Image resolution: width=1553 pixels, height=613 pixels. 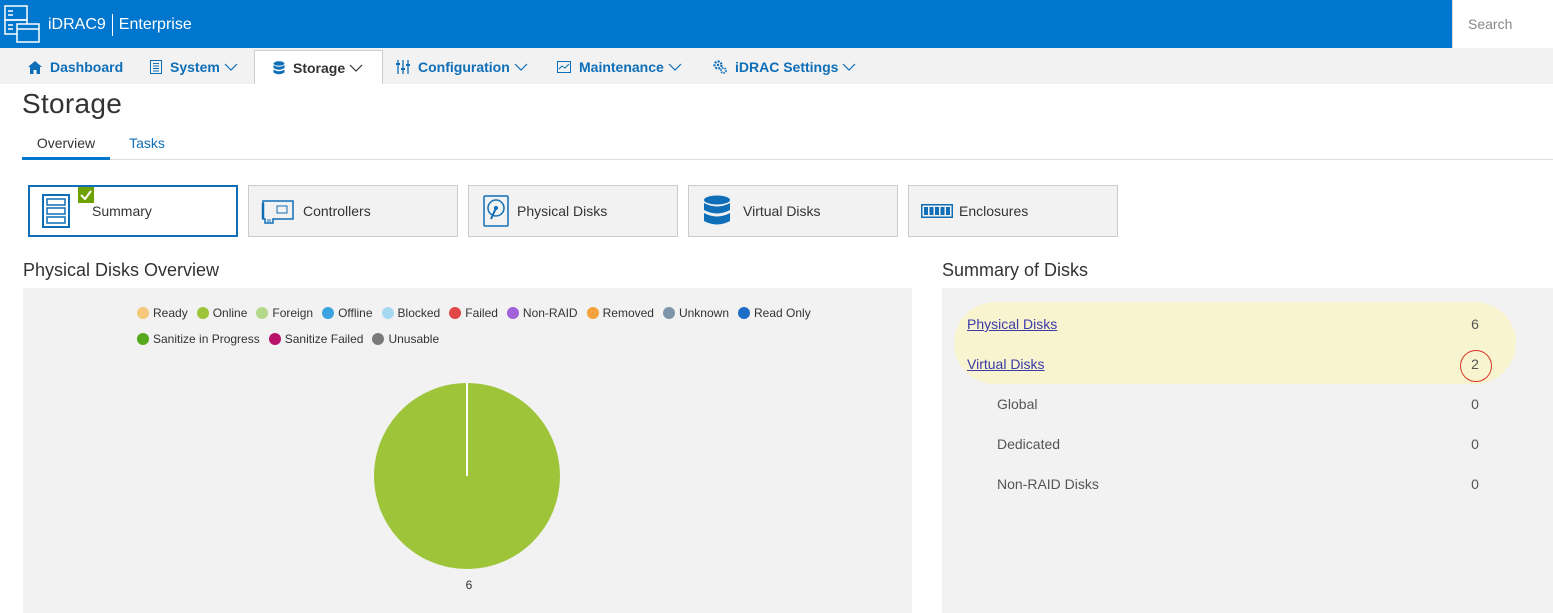 What do you see at coordinates (112, 25) in the screenshot?
I see `brand-divider` at bounding box center [112, 25].